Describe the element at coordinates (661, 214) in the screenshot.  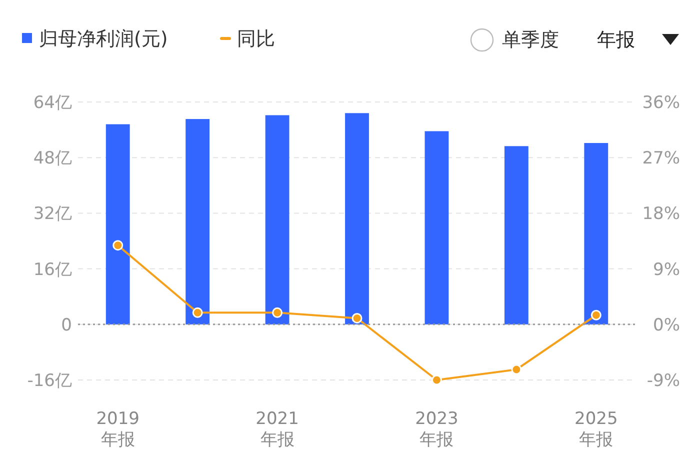
I see `y2-tick-label: 18%` at that location.